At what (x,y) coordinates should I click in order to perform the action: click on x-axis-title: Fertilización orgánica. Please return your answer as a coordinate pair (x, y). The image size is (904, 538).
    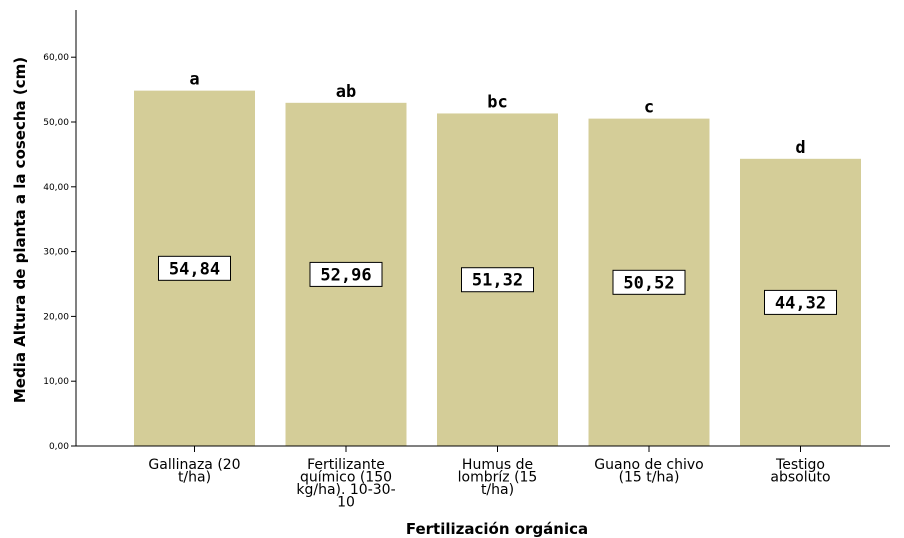
    Looking at the image, I should click on (497, 529).